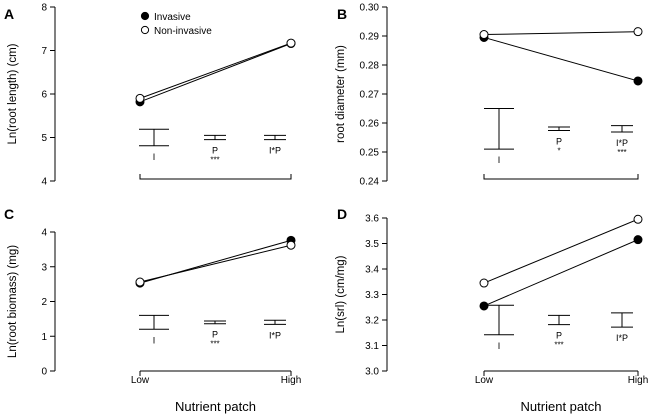 This screenshot has height=419, width=652. I want to click on y-tick-label: 5, so click(44, 138).